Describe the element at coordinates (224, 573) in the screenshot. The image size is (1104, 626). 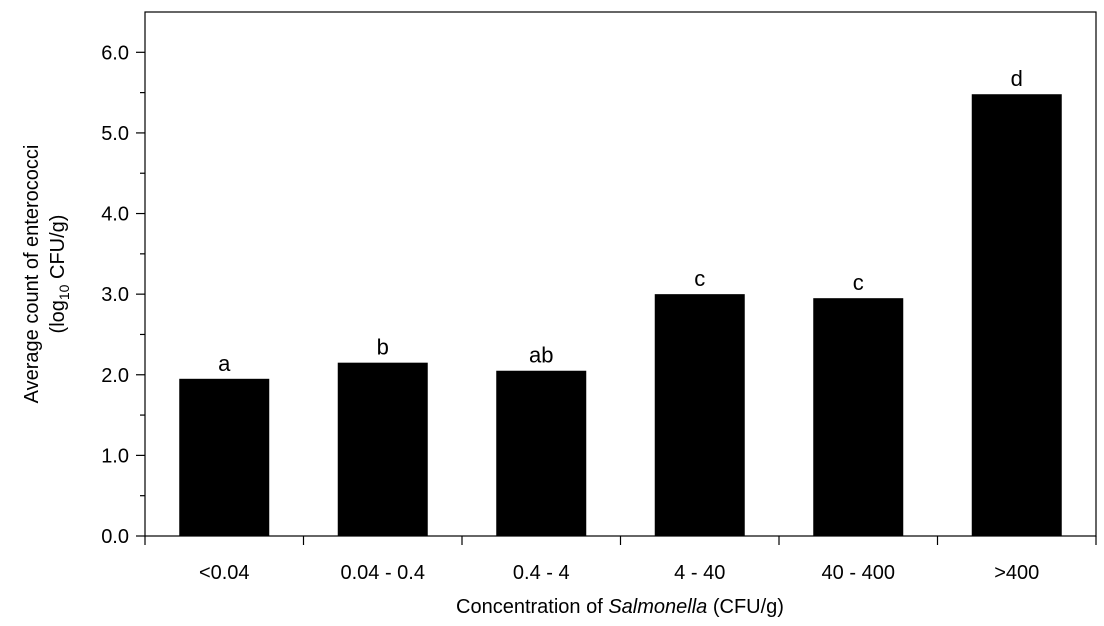
I see `x-tick-label: <0.04` at that location.